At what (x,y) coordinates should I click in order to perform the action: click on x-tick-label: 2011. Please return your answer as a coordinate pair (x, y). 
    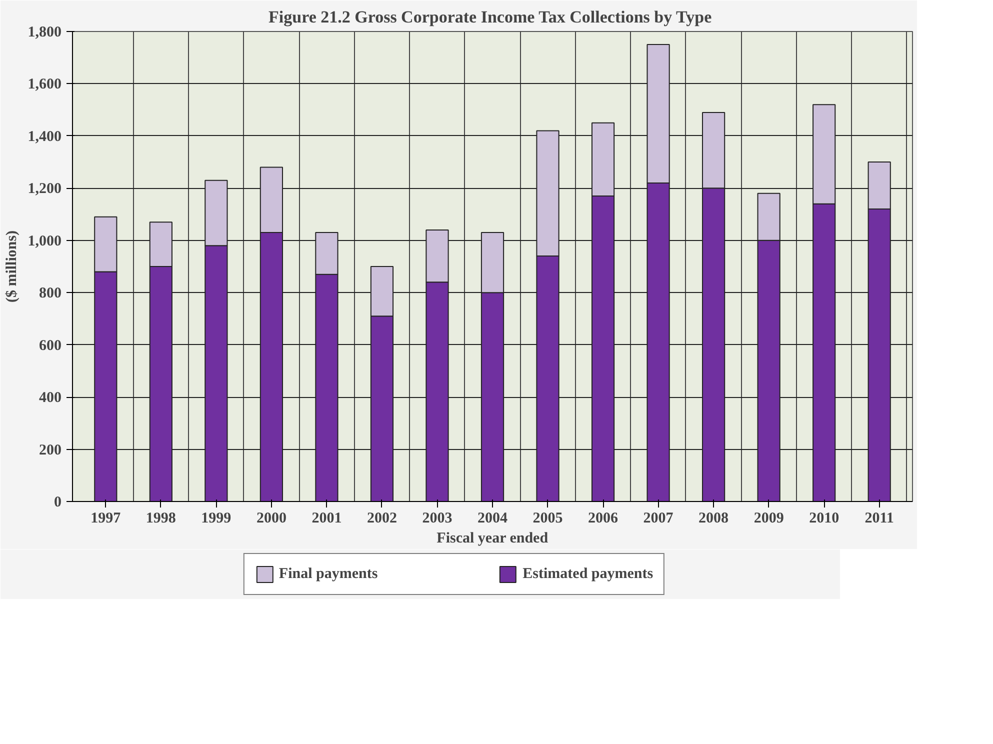
    Looking at the image, I should click on (879, 518).